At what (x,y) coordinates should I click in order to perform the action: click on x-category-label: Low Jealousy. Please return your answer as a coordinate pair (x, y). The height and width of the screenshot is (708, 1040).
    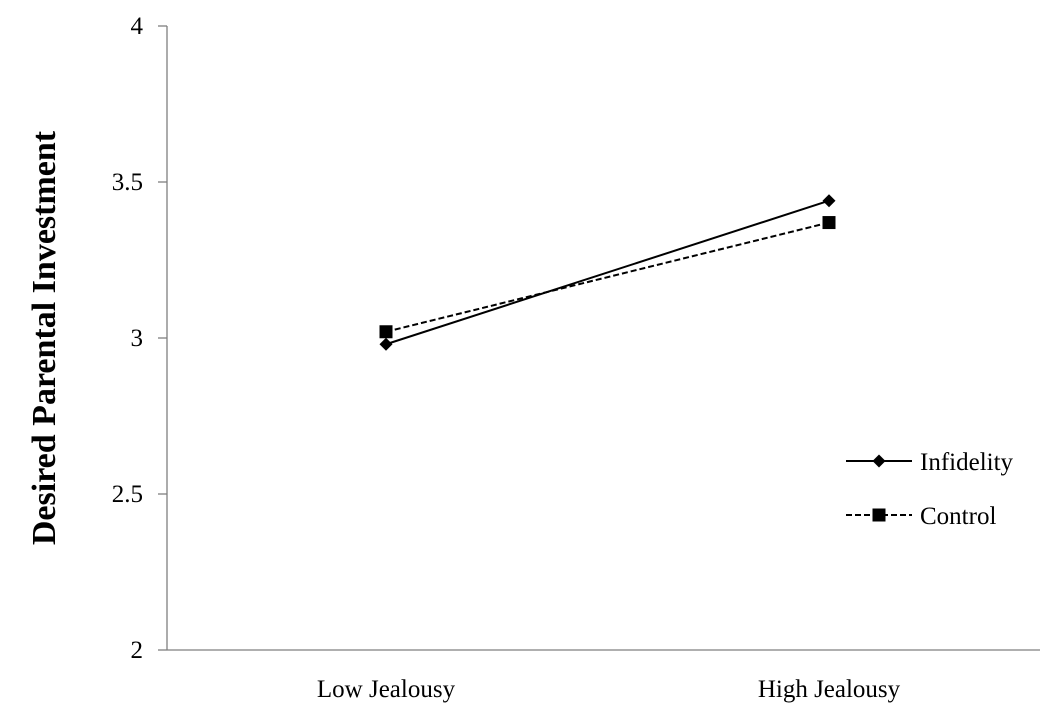
    Looking at the image, I should click on (386, 689).